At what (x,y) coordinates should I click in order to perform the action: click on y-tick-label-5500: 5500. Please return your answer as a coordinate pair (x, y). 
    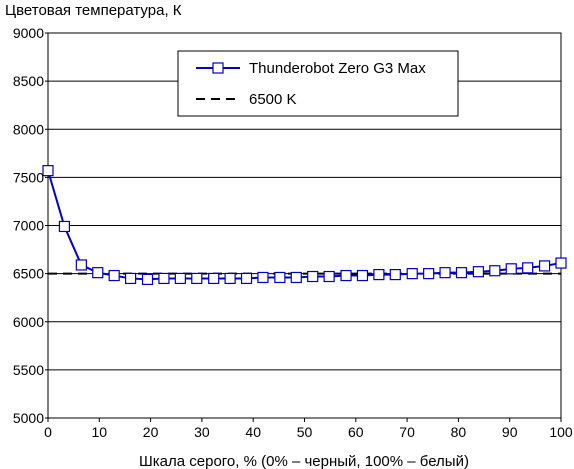
    Looking at the image, I should click on (28, 370).